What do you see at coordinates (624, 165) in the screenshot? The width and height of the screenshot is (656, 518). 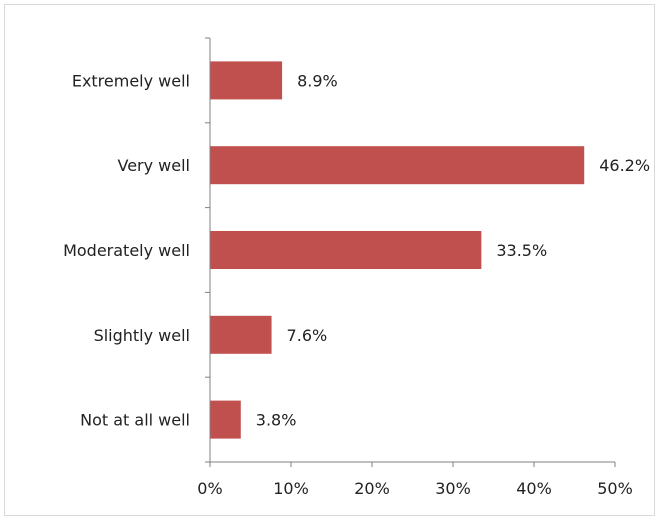 I see `data-label: 46.2%` at bounding box center [624, 165].